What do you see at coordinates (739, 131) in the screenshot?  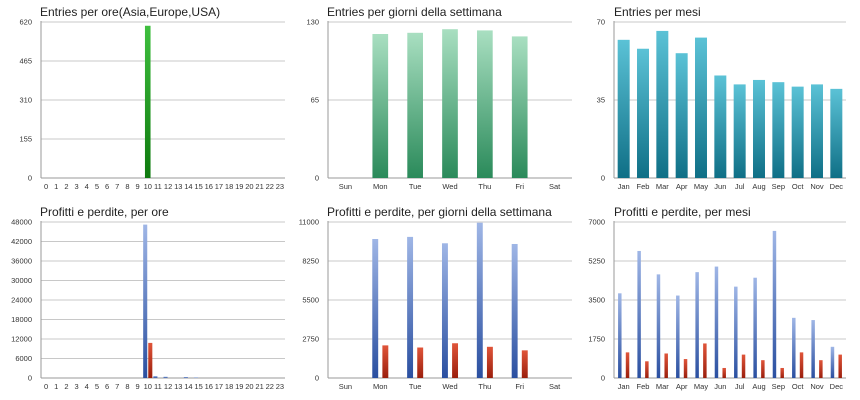 I see `bar-Jul` at bounding box center [739, 131].